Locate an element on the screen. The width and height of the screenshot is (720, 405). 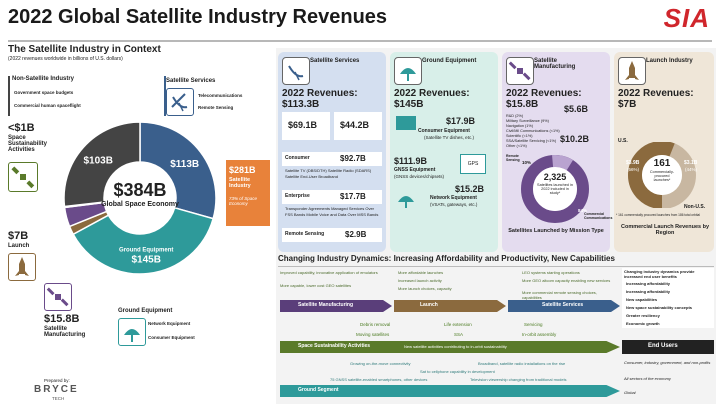
page-title: 2022 Global Satellite Industry Revenues is located at coordinates (198, 17).